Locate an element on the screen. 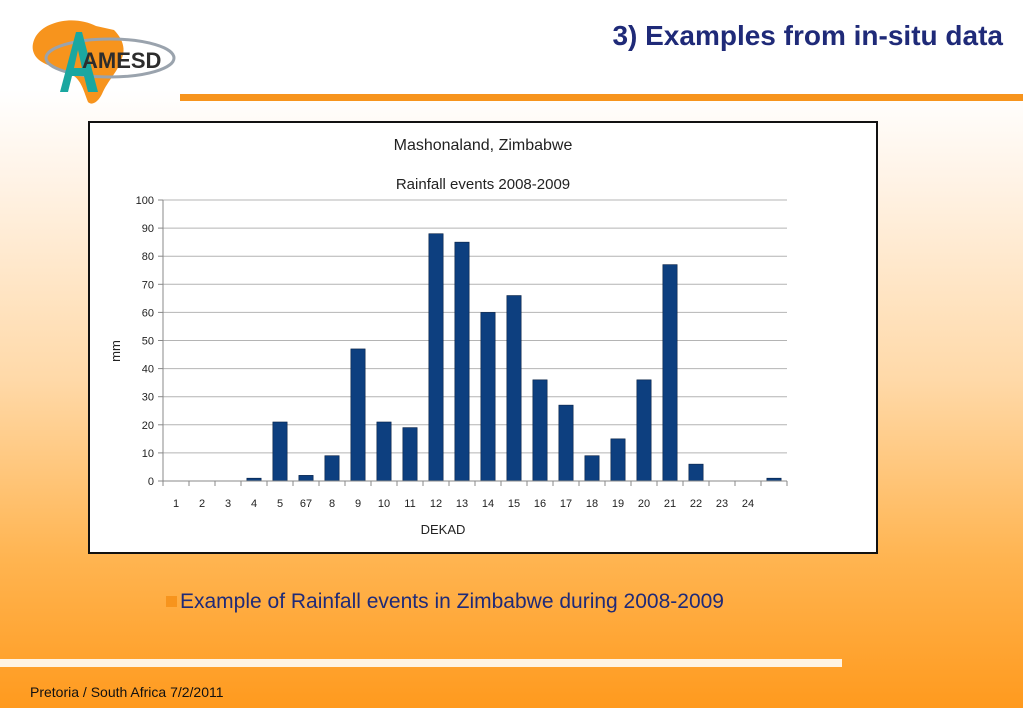  x-tick-label: 17 is located at coordinates (566, 504).